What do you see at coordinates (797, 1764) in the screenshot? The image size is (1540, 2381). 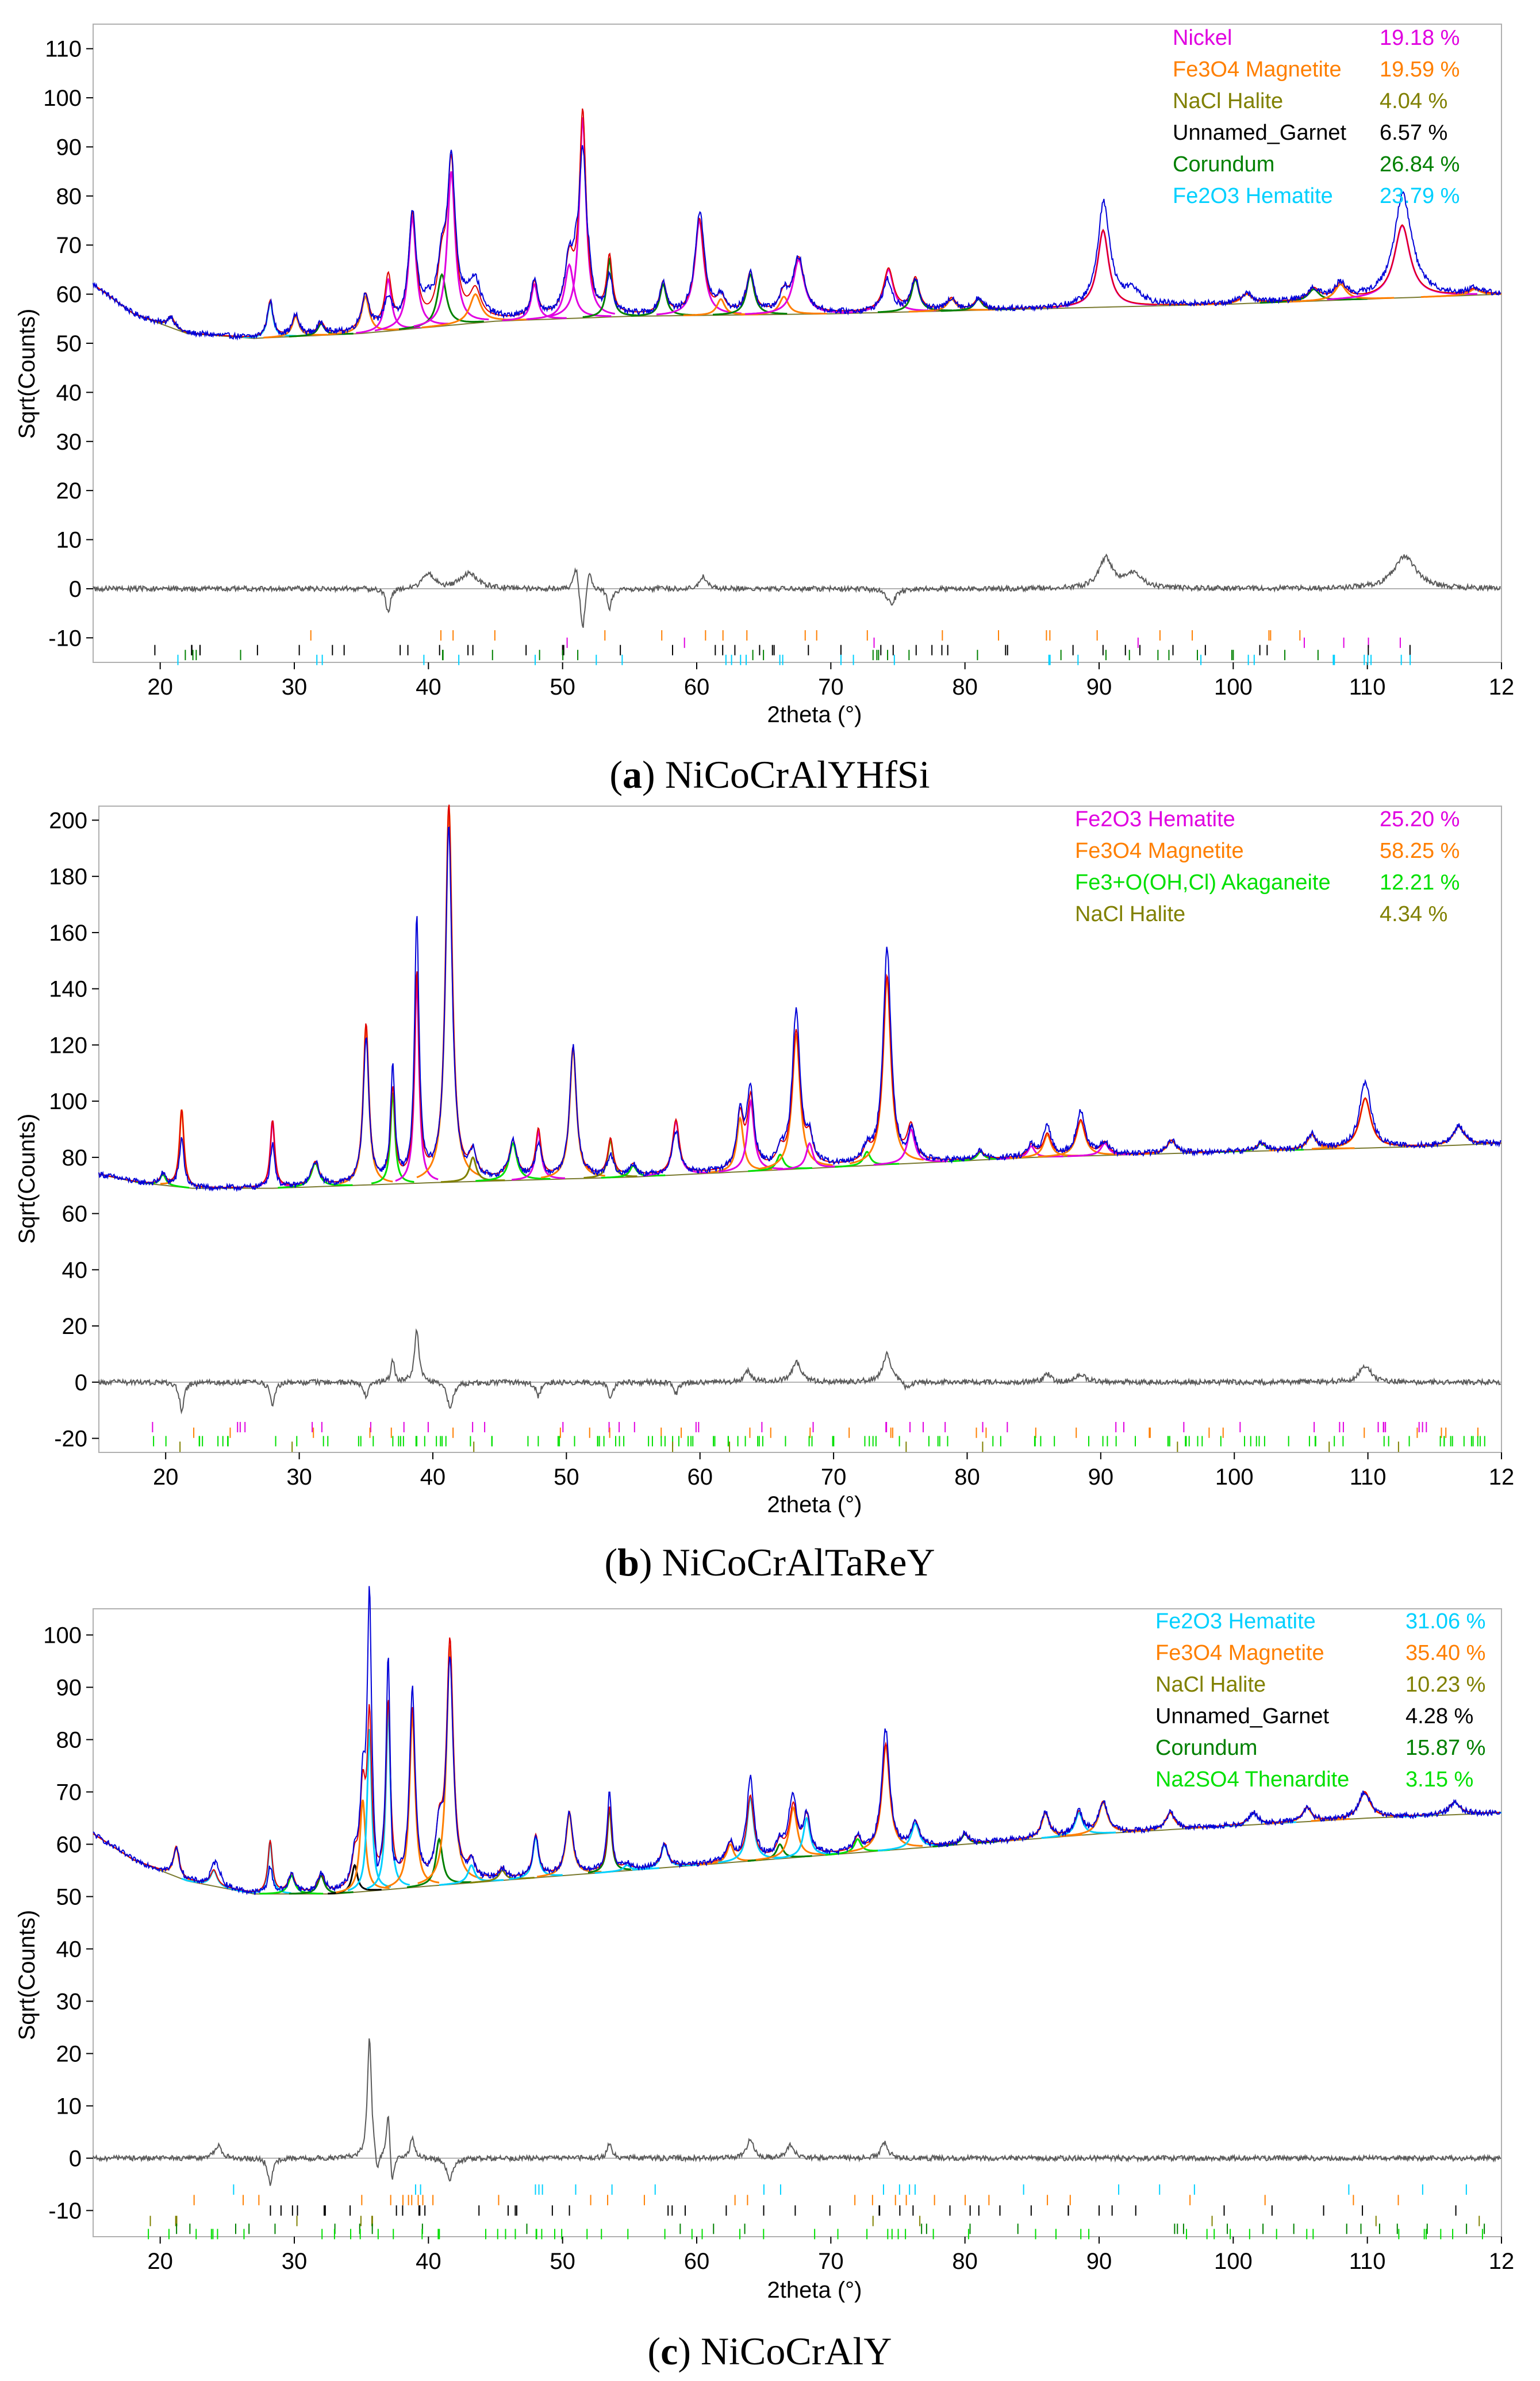 I see `panel-c-calculated-pattern` at bounding box center [797, 1764].